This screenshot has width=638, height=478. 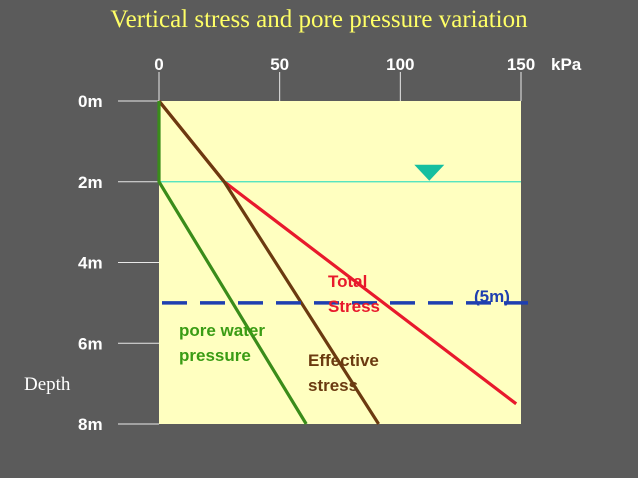 I want to click on y-tick-label: 0m, so click(x=90, y=101).